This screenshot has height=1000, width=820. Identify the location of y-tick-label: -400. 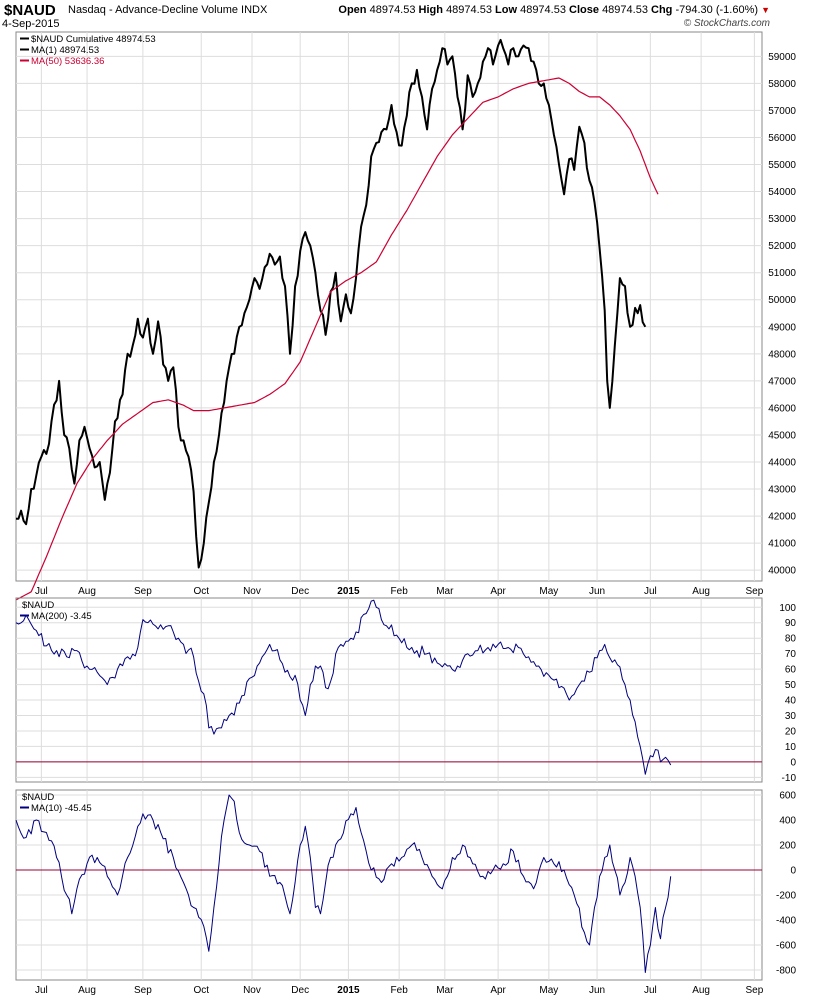
(786, 921).